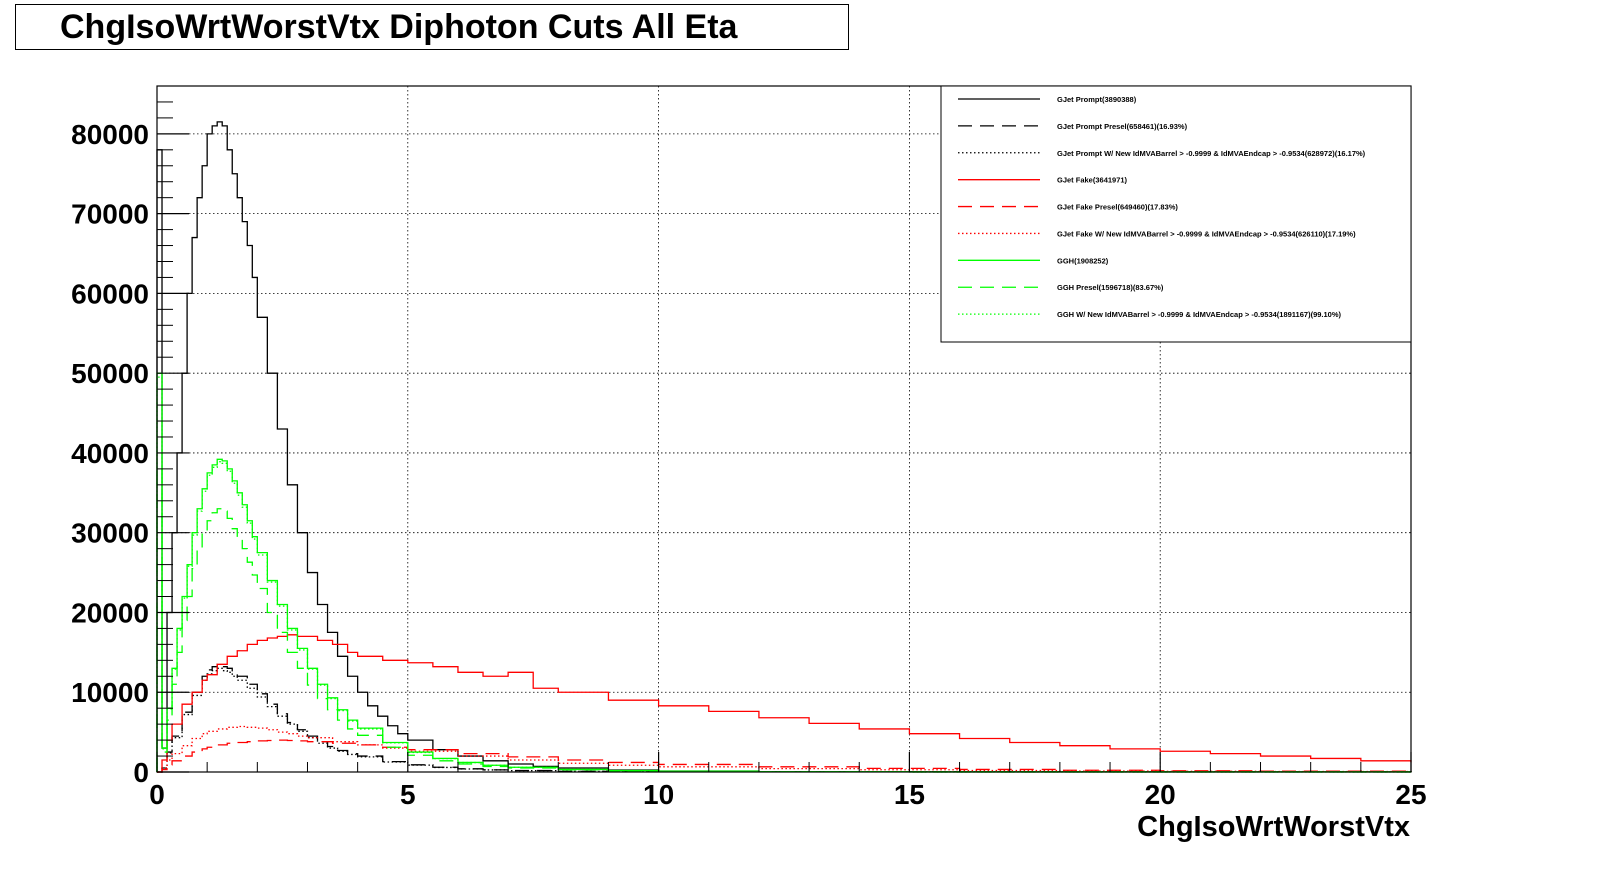  I want to click on legend-entry: GJet Fake Presel(649460)(17.83%), so click(1117, 207).